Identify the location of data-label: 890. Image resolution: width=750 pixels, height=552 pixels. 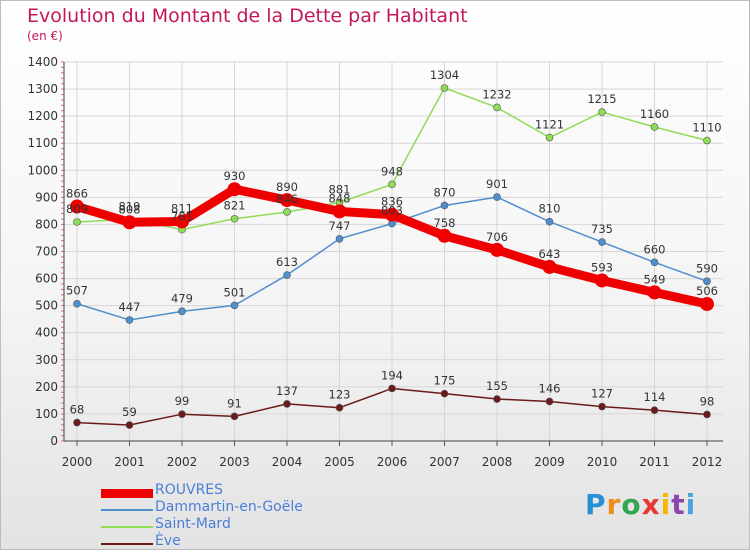
(287, 187).